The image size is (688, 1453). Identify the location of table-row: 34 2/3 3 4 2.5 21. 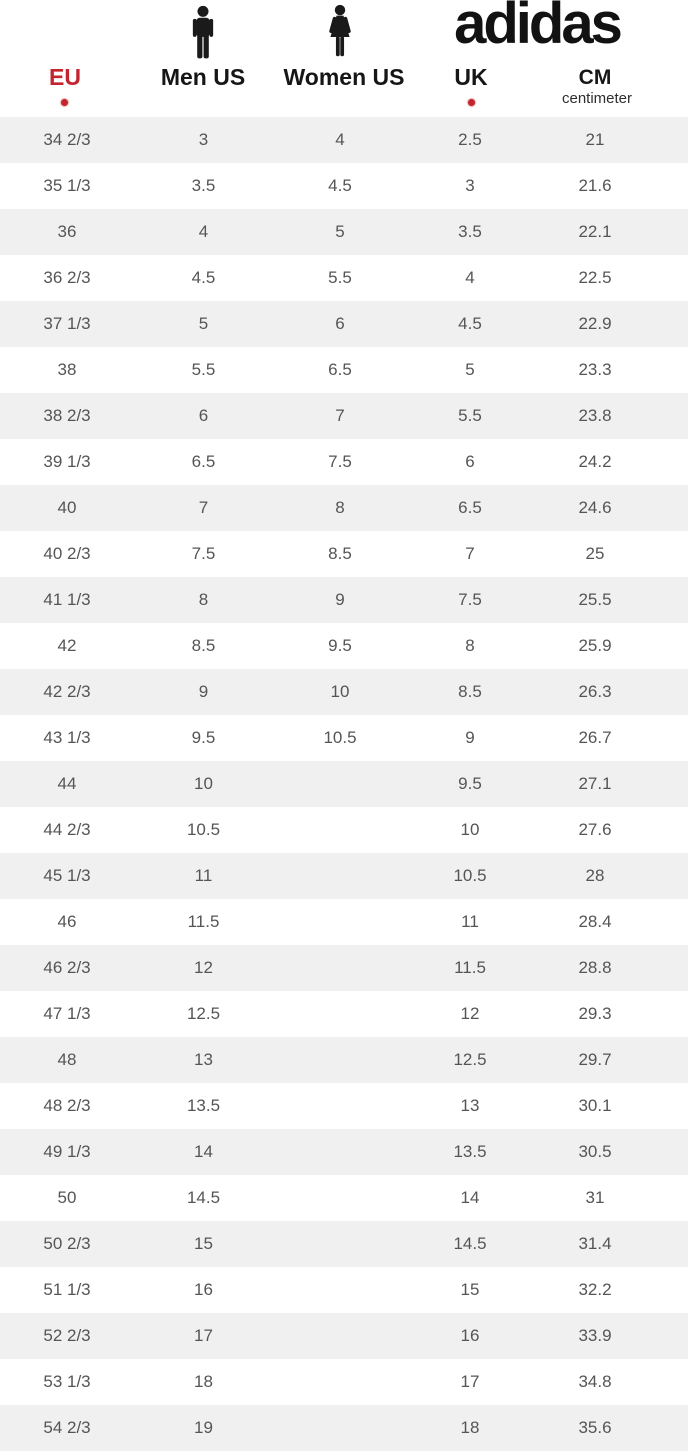
(344, 140).